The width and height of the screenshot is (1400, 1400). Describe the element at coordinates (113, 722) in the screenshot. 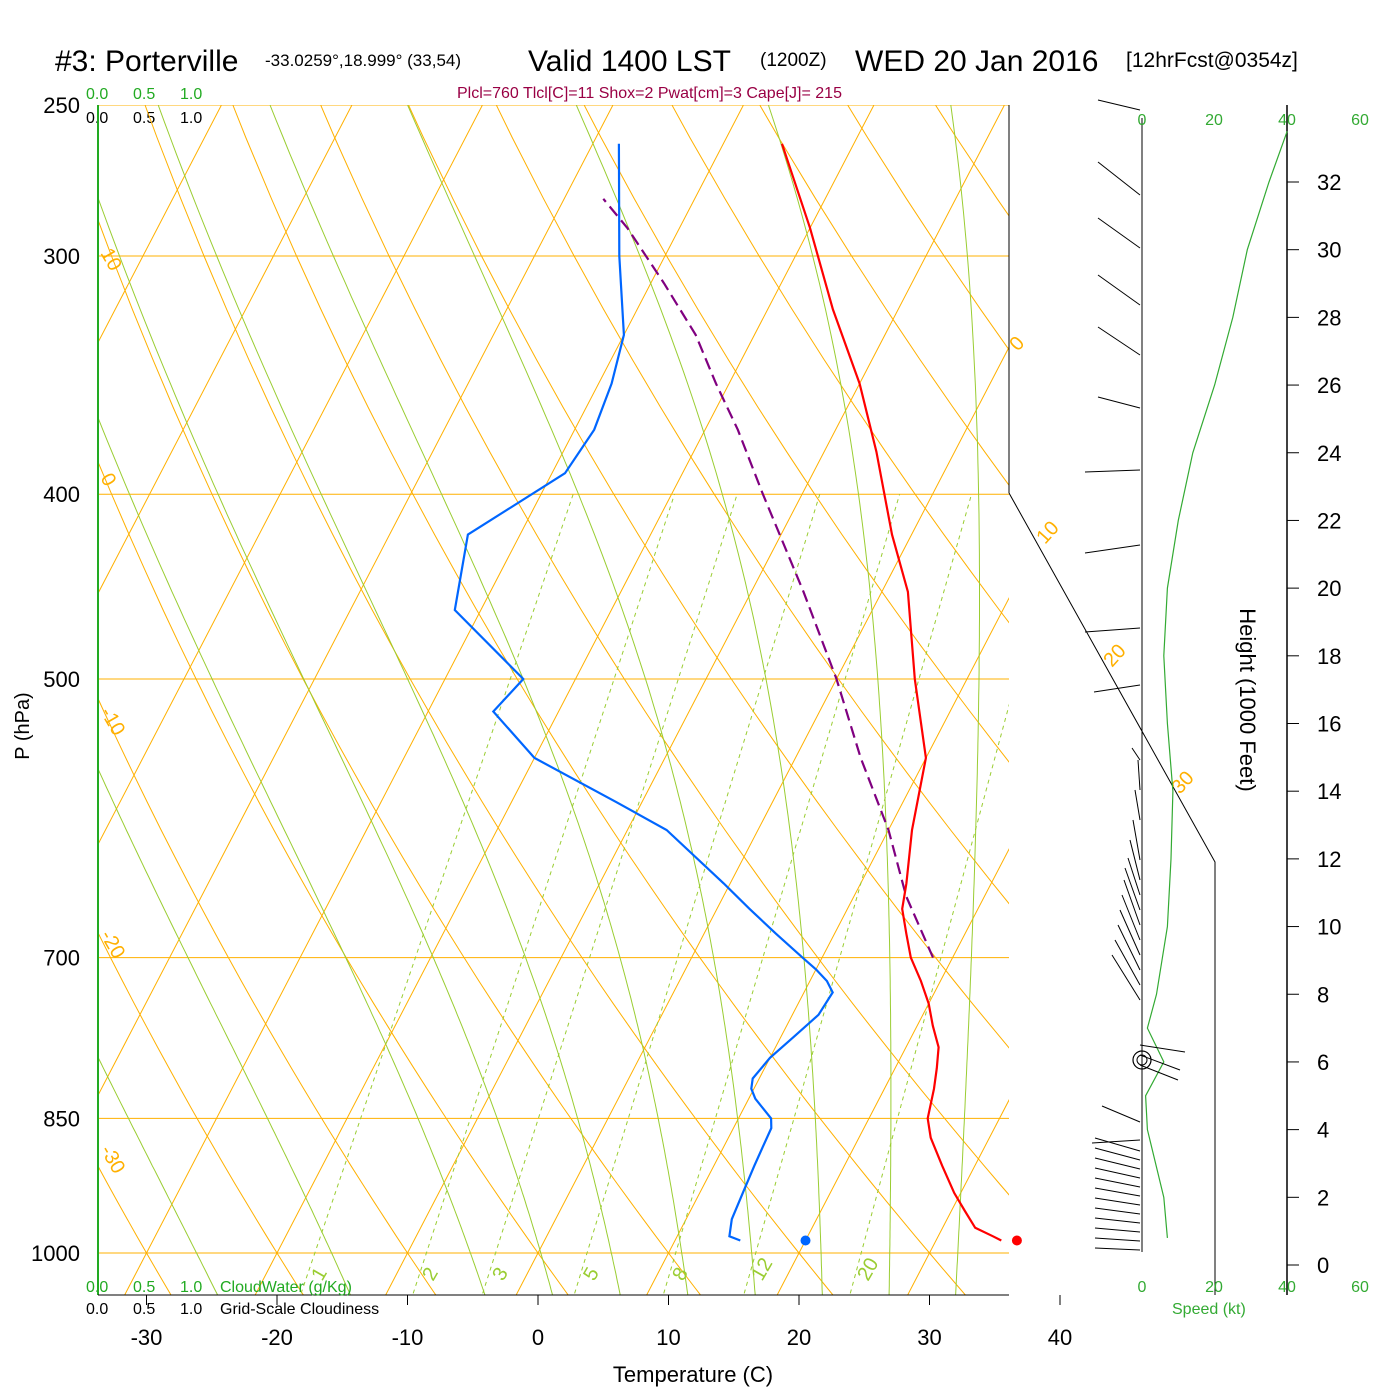

I see `adiabat-label: -10` at that location.